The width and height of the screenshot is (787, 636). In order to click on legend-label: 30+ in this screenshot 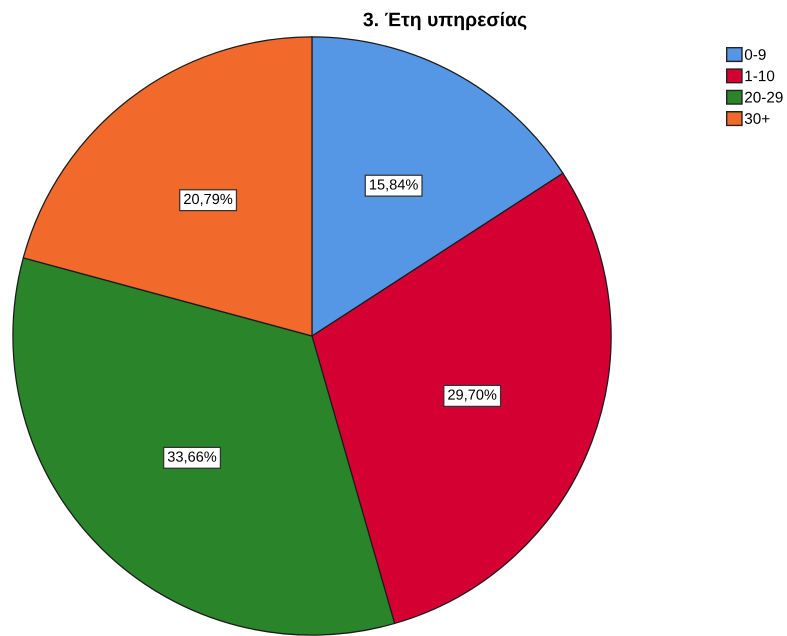, I will do `click(757, 118)`.